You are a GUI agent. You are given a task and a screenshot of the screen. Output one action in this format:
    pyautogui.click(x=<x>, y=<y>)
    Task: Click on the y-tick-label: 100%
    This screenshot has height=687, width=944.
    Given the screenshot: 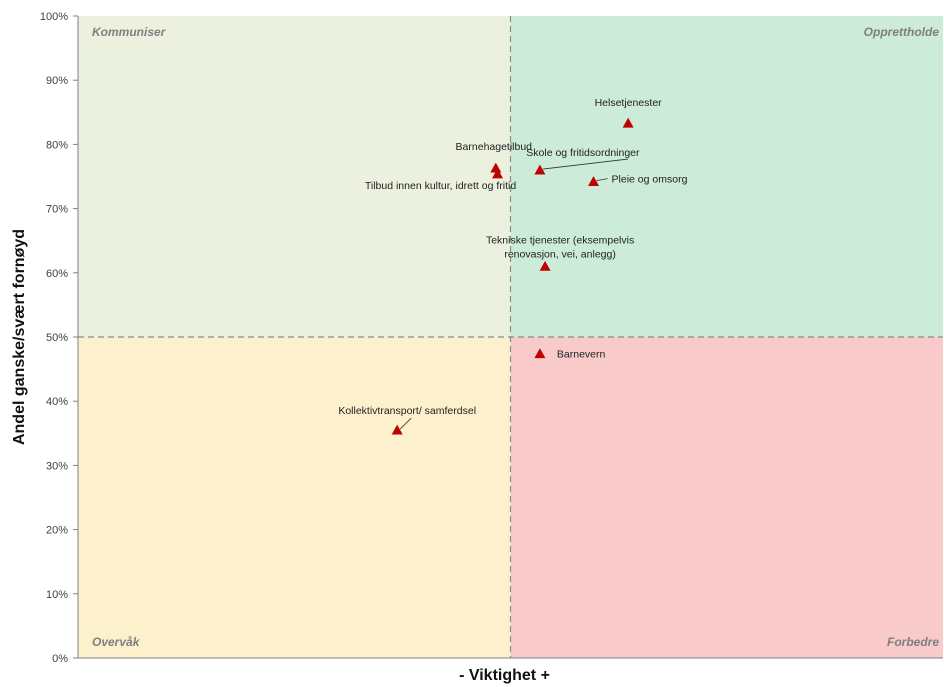 What is the action you would take?
    pyautogui.click(x=54, y=17)
    